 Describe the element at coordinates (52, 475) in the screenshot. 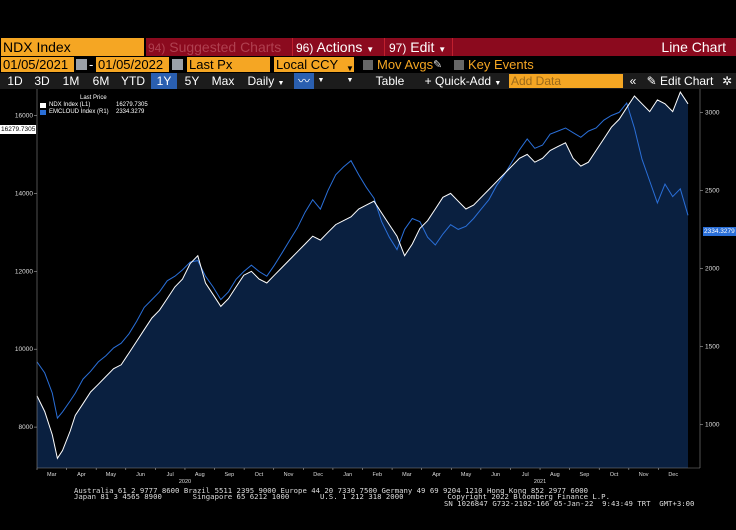

I see `x-tick-label: Mar` at that location.